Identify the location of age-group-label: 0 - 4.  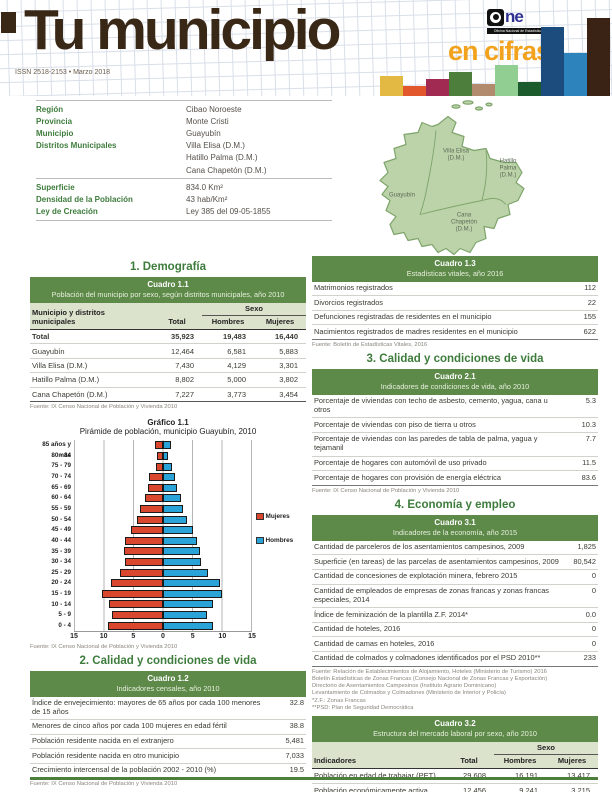
(64, 625).